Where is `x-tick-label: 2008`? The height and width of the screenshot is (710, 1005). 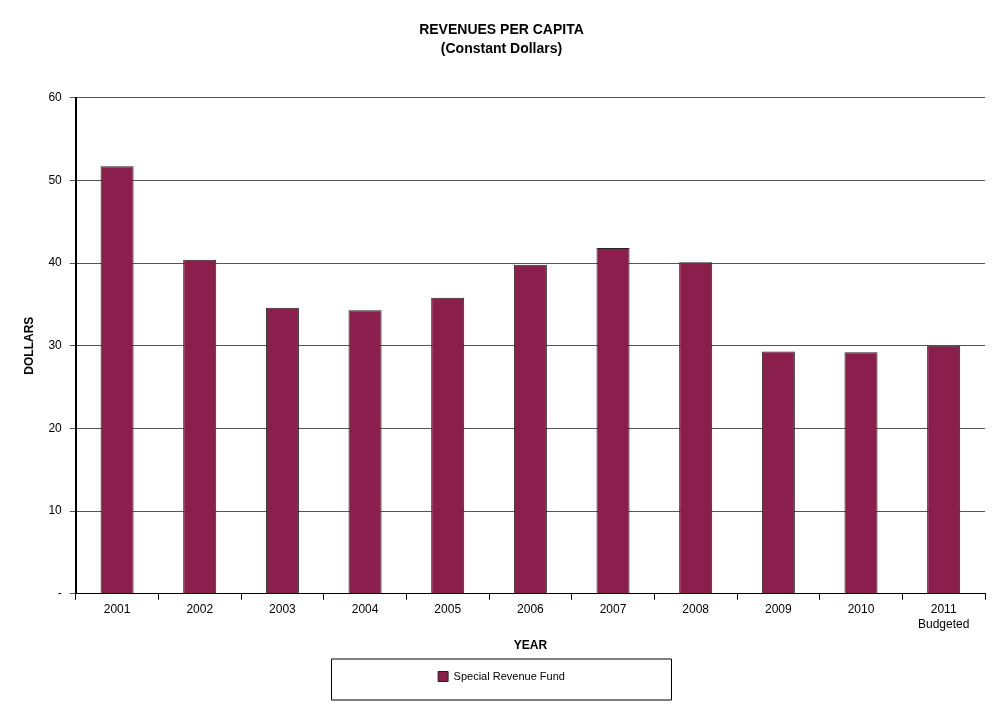 x-tick-label: 2008 is located at coordinates (696, 609).